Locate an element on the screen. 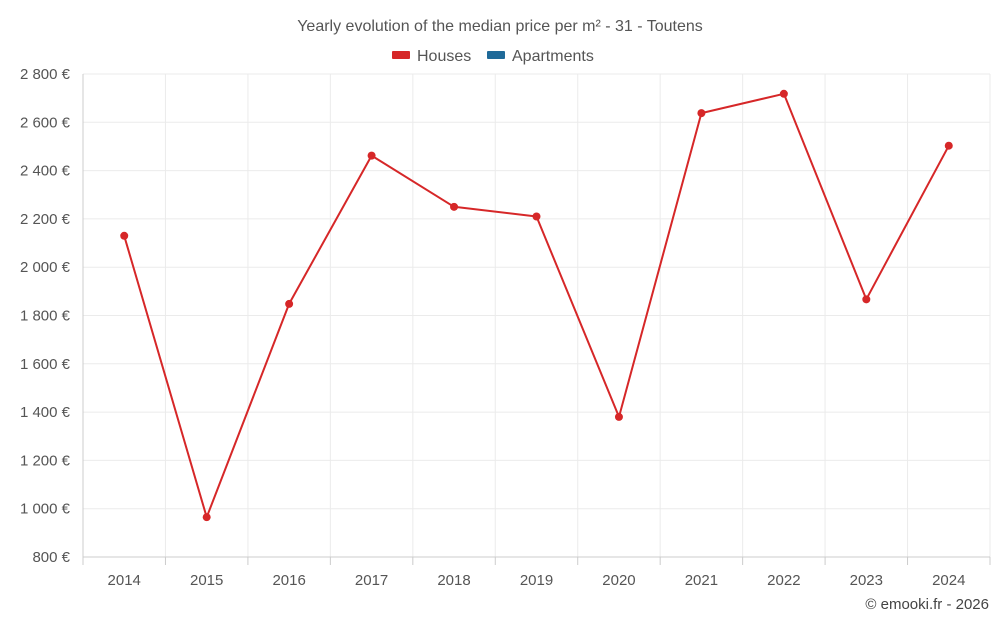 Image resolution: width=1000 pixels, height=625 pixels. legend: Houses Apartments is located at coordinates (493, 56).